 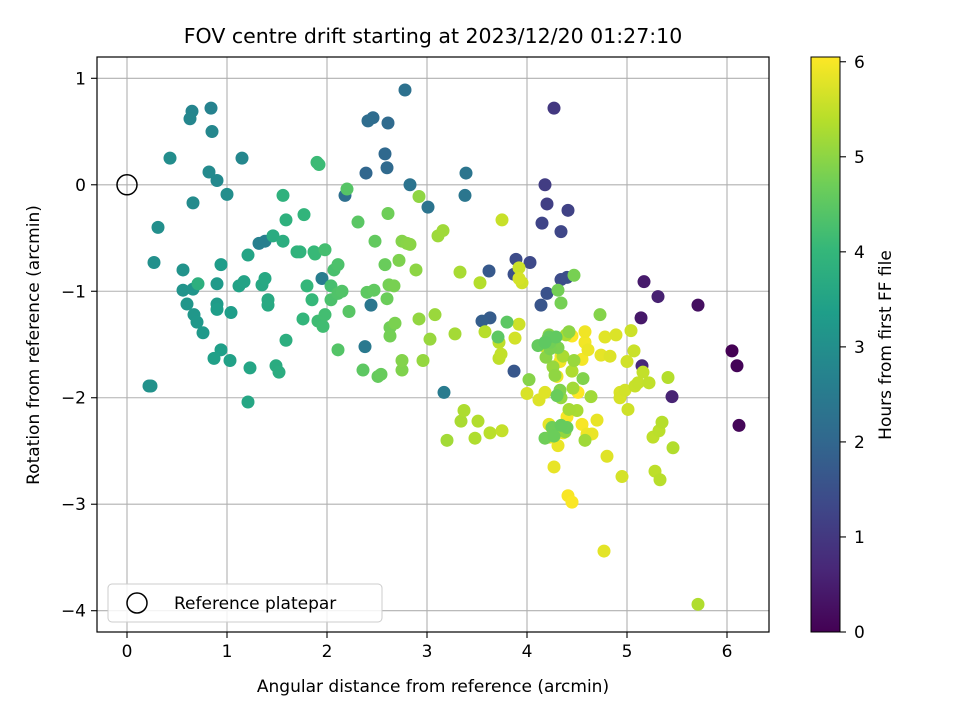 What do you see at coordinates (73, 612) in the screenshot?
I see `y-tick-label: −4` at bounding box center [73, 612].